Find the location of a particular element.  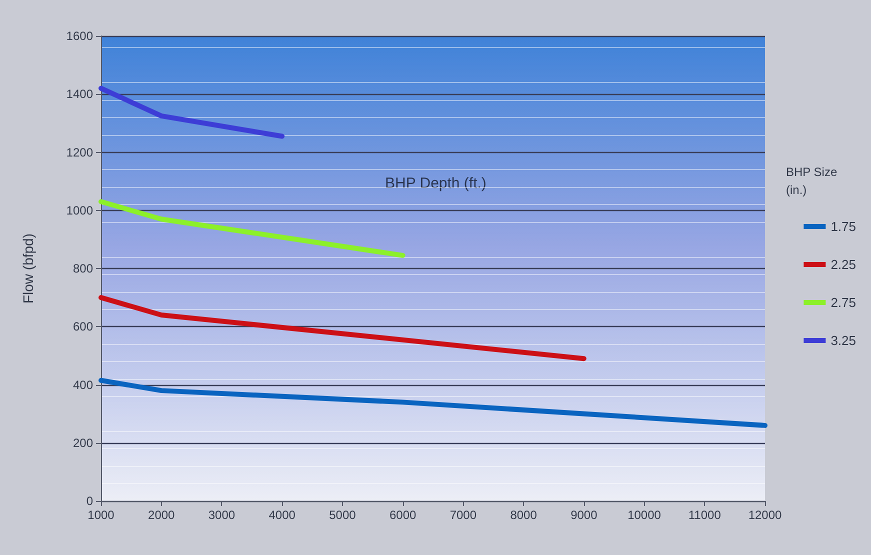

x-tick-label: 8000 is located at coordinates (524, 515).